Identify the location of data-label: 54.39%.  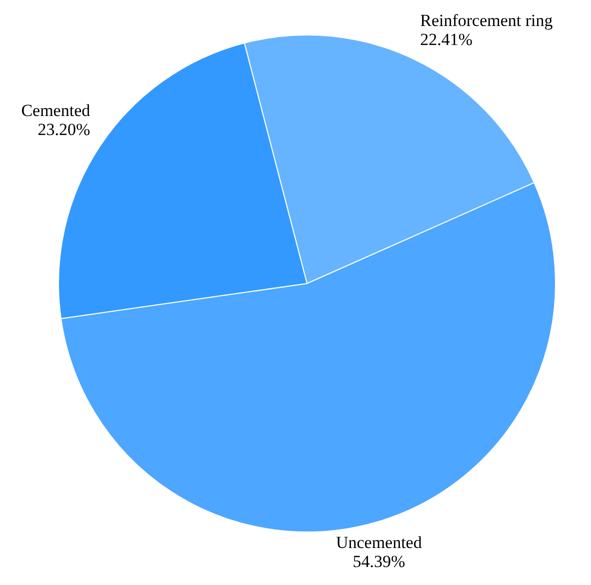
(379, 561).